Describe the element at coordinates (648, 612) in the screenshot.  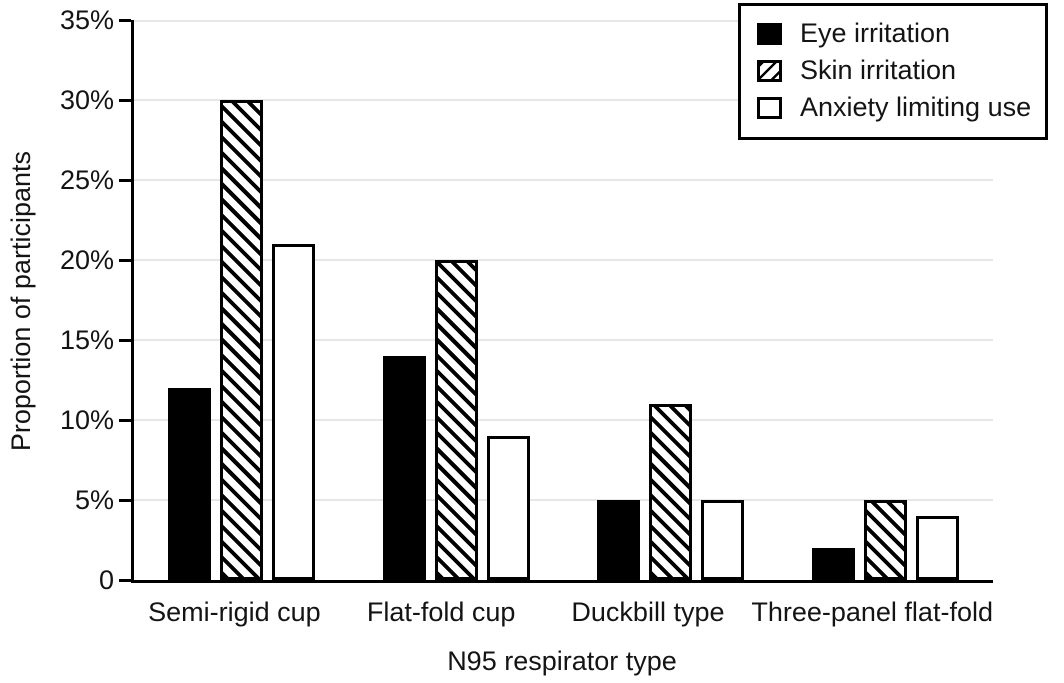
I see `category-label-duckbill-type: Duckbill type` at that location.